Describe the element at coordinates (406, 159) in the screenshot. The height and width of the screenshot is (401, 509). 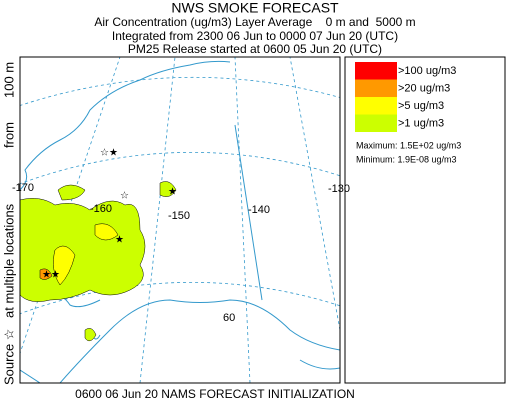
I see `minimum: Minimum: 1.9E-08 ug/m3` at that location.